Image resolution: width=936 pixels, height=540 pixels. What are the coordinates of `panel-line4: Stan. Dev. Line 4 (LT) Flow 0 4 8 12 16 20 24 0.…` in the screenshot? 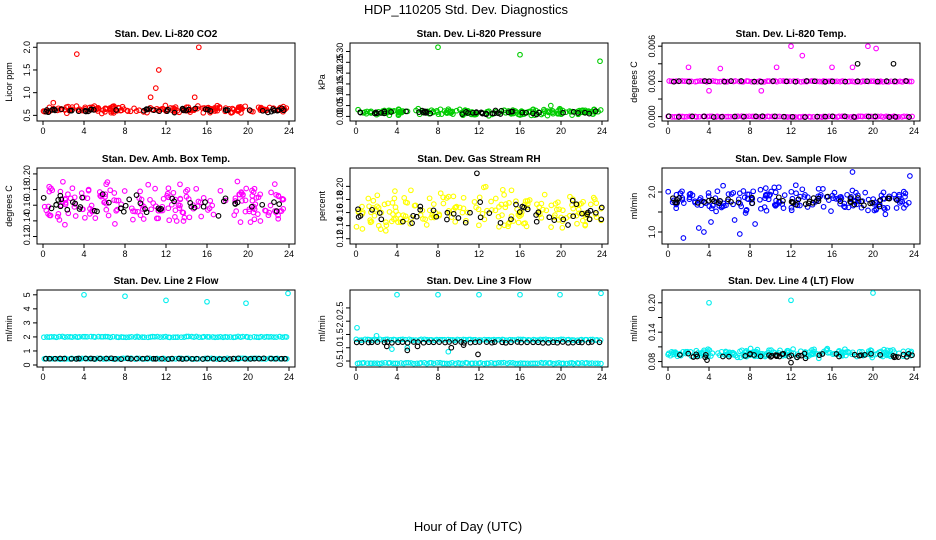 It's located at (775, 329).